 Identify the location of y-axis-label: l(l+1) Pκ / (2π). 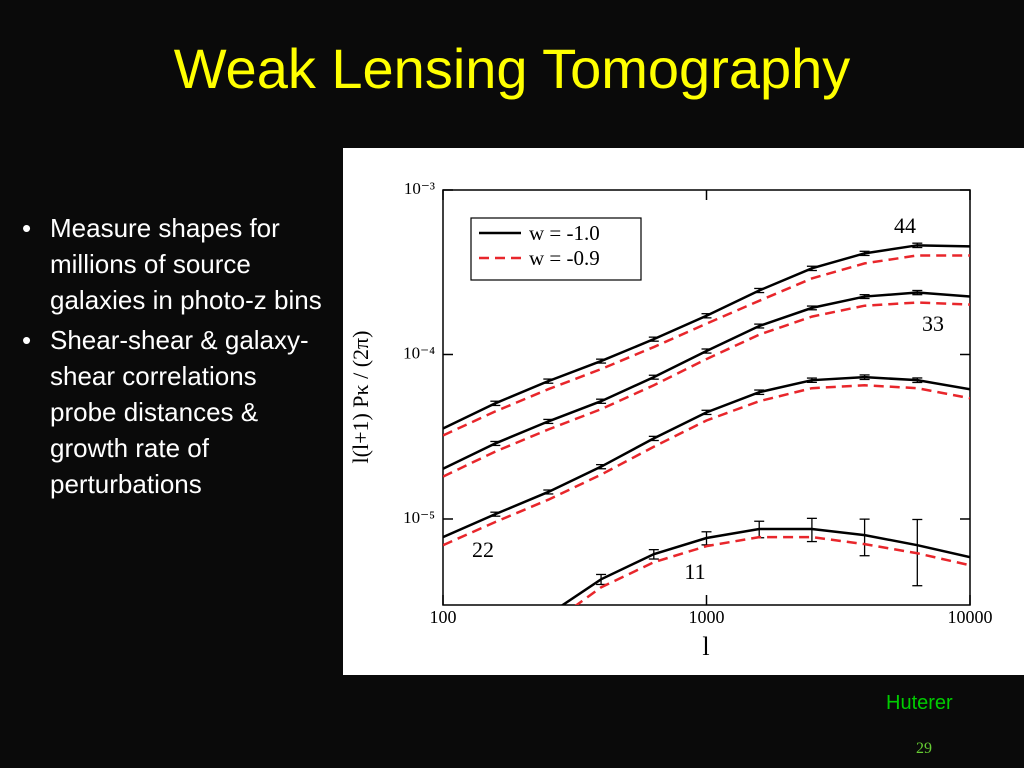
(360, 397).